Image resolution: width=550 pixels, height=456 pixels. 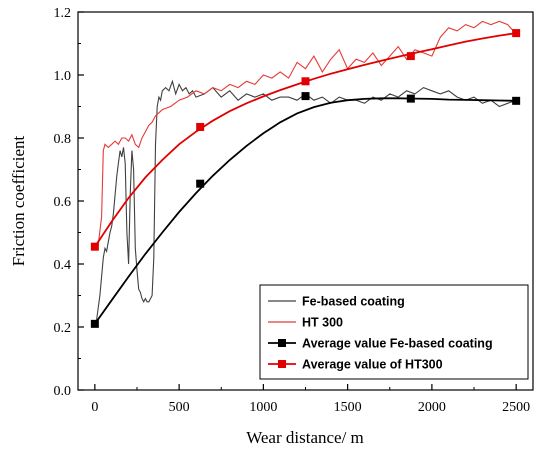 What do you see at coordinates (63, 391) in the screenshot?
I see `y-tick-label: 0.0` at bounding box center [63, 391].